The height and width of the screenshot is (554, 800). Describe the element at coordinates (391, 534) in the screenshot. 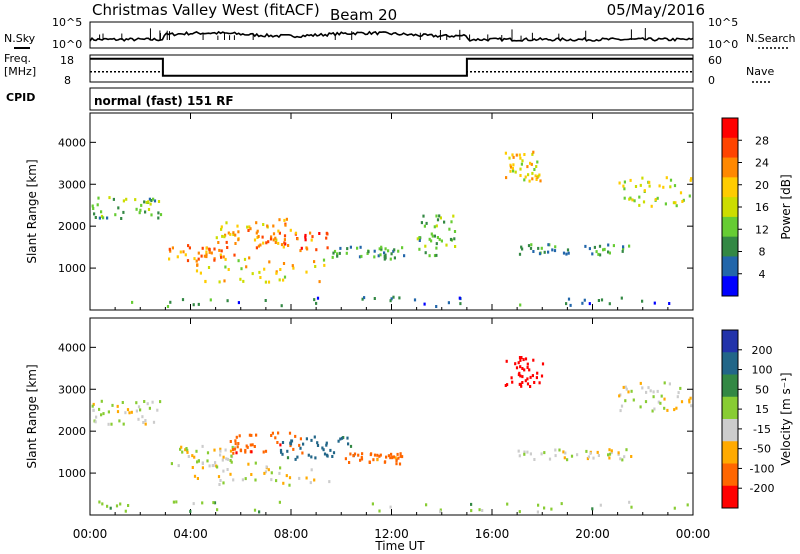

I see `x-tick-label: 12:00` at that location.